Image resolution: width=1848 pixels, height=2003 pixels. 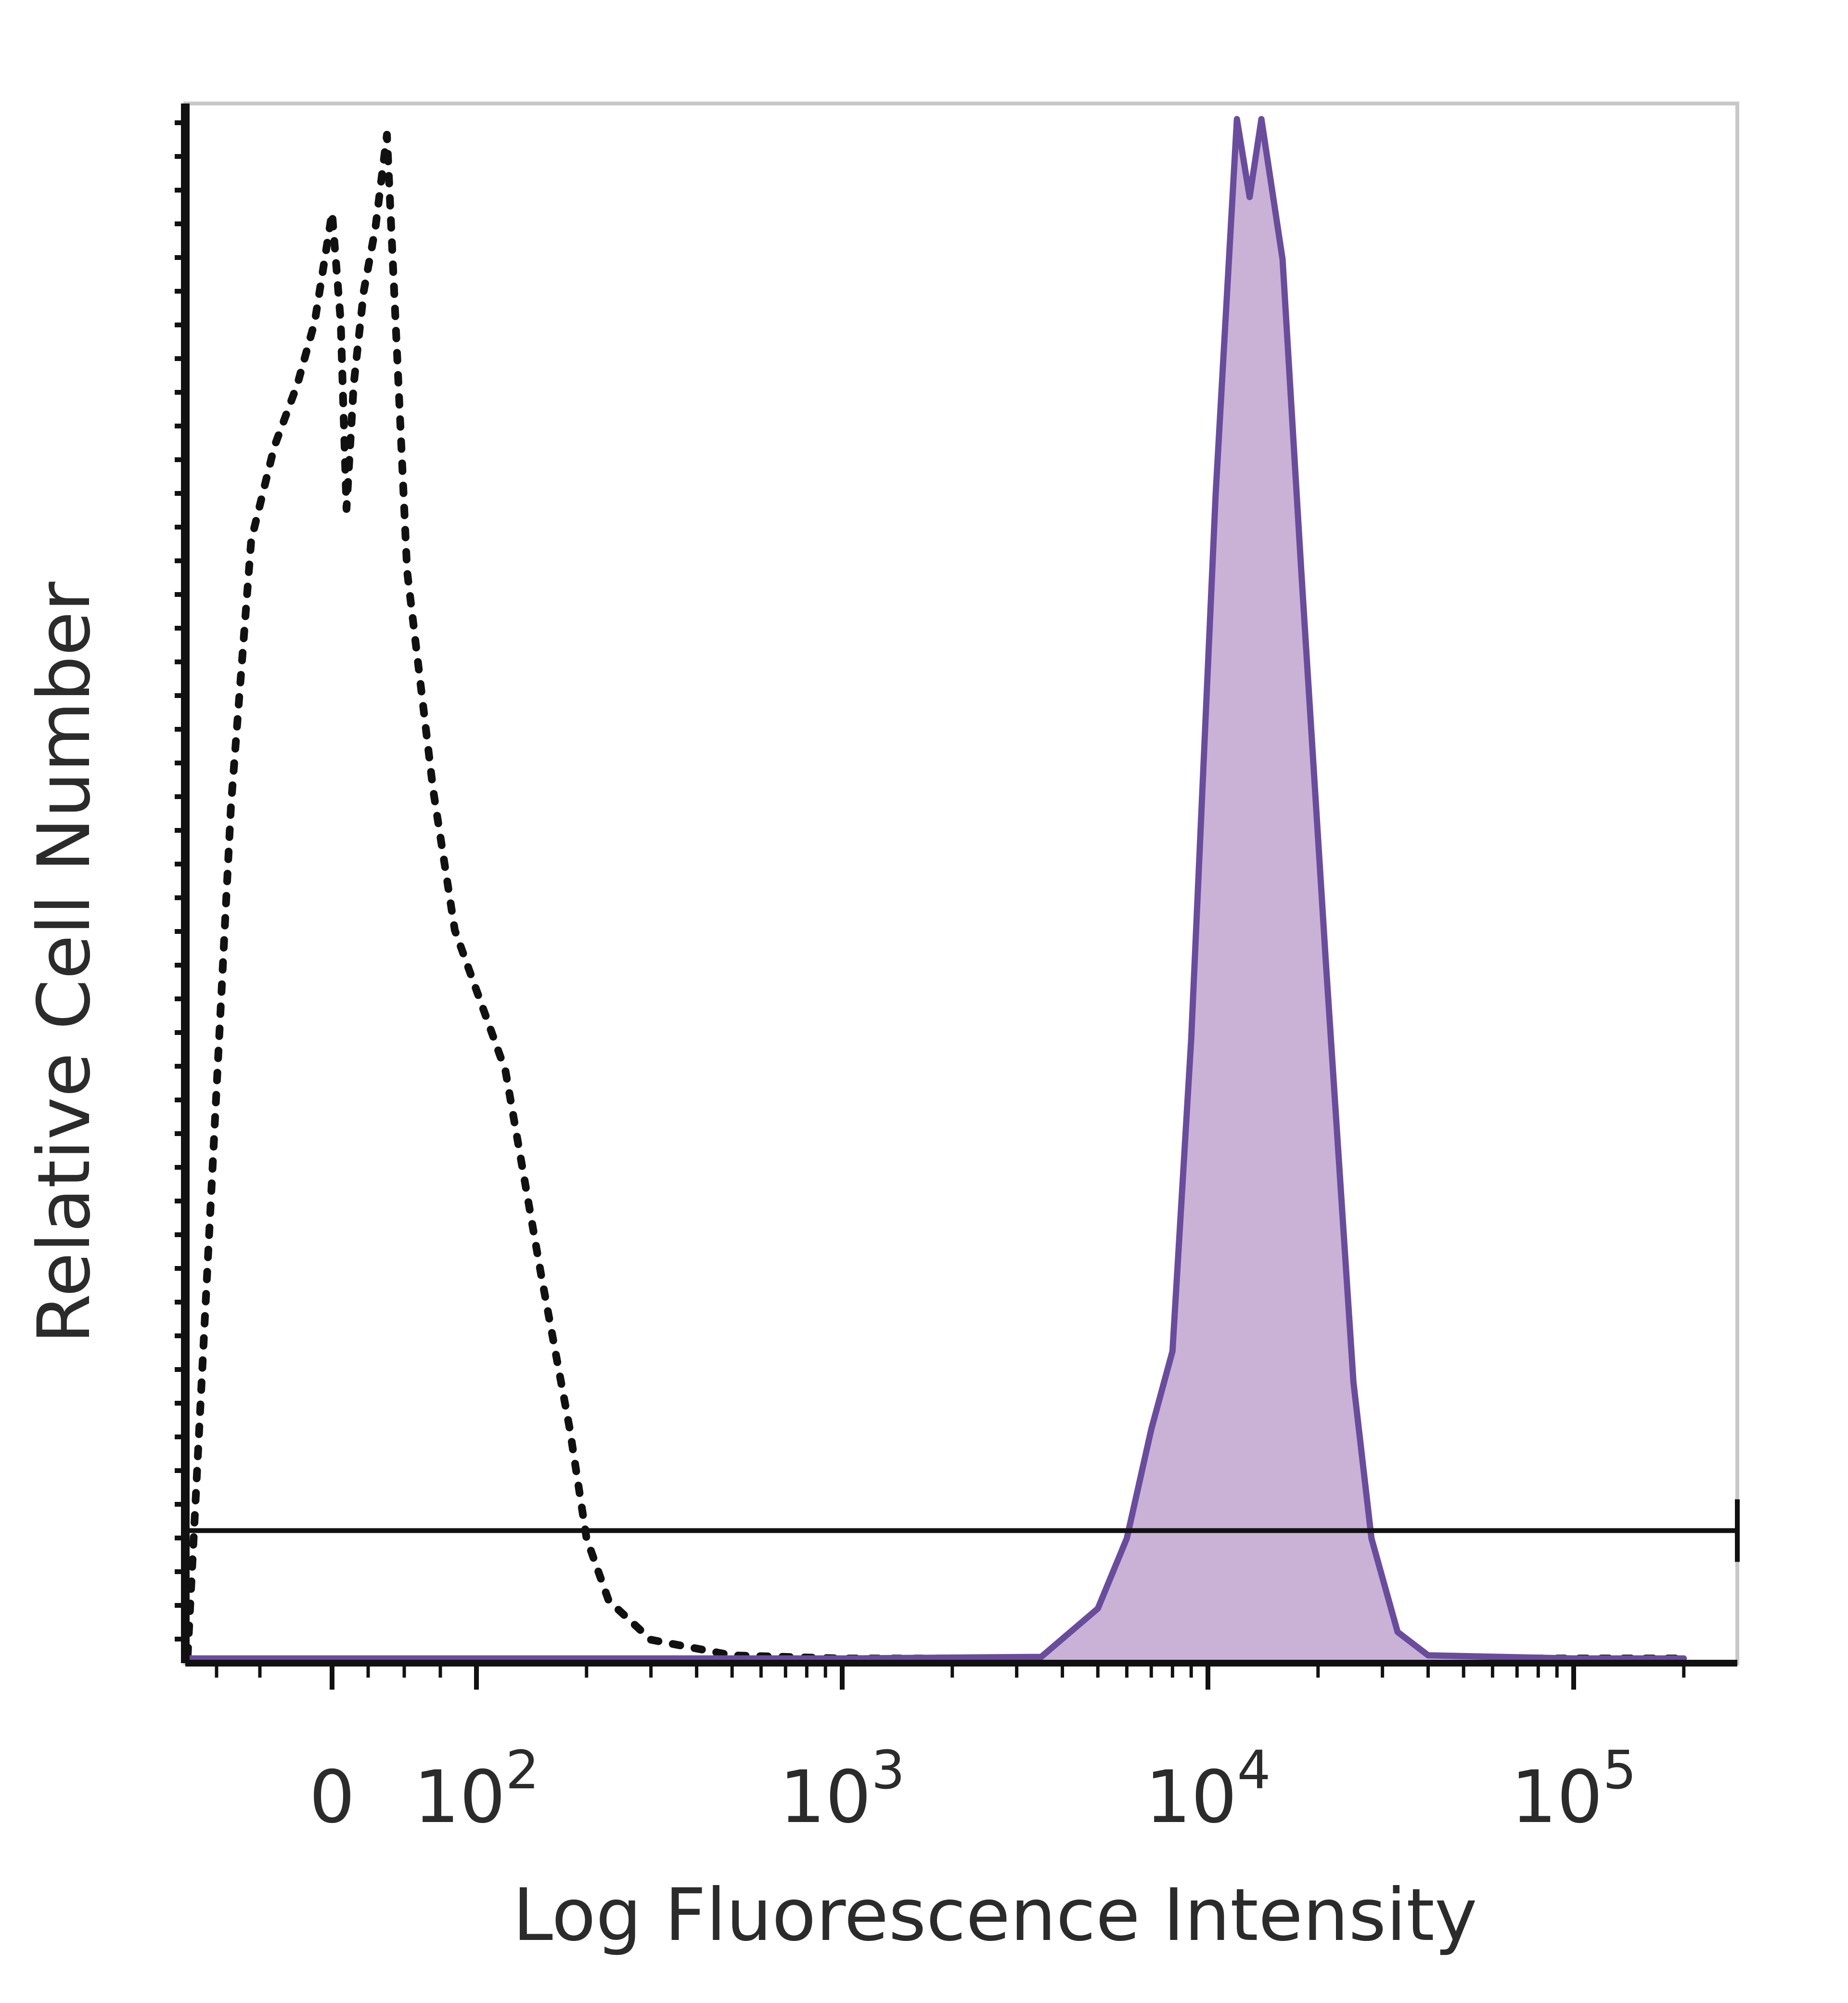 I want to click on x-tick-label: 10⁴, so click(x=1208, y=1789).